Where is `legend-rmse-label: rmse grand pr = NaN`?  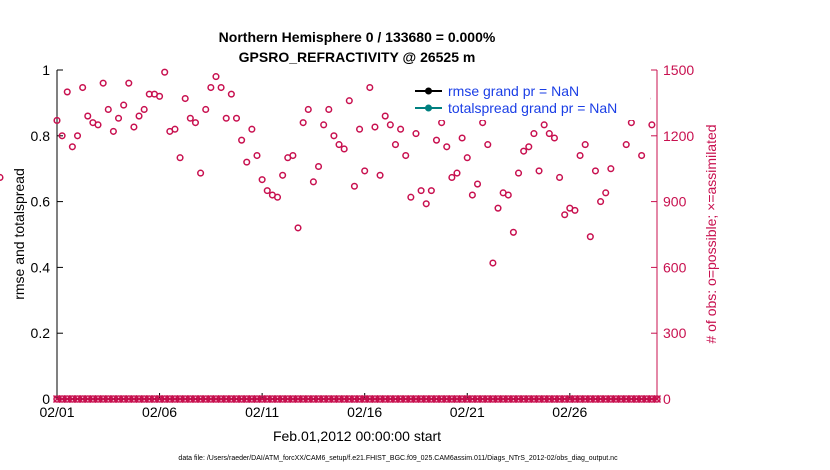 legend-rmse-label: rmse grand pr = NaN is located at coordinates (513, 91).